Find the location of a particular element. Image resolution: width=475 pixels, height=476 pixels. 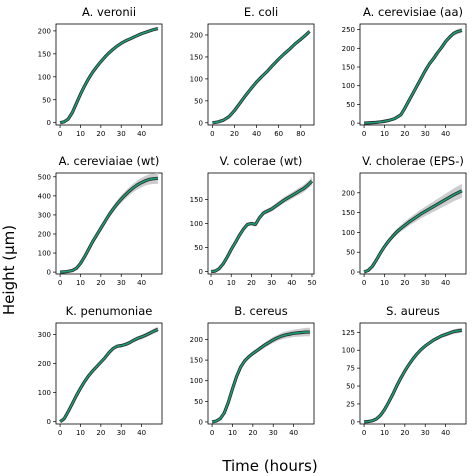

x-axis-label: Time (hours) is located at coordinates (269, 466).